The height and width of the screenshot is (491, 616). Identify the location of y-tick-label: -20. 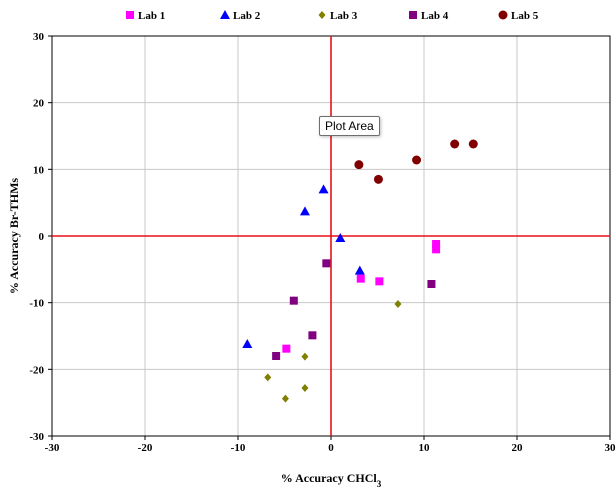
(36, 370).